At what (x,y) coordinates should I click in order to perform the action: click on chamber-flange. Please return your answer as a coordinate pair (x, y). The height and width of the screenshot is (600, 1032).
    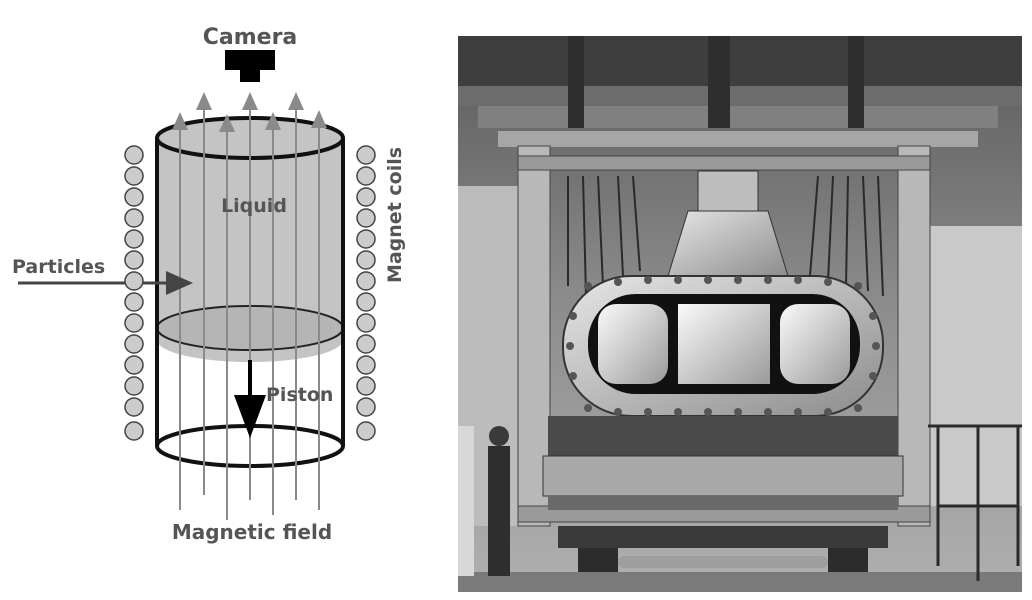
    Looking at the image, I should click on (723, 346).